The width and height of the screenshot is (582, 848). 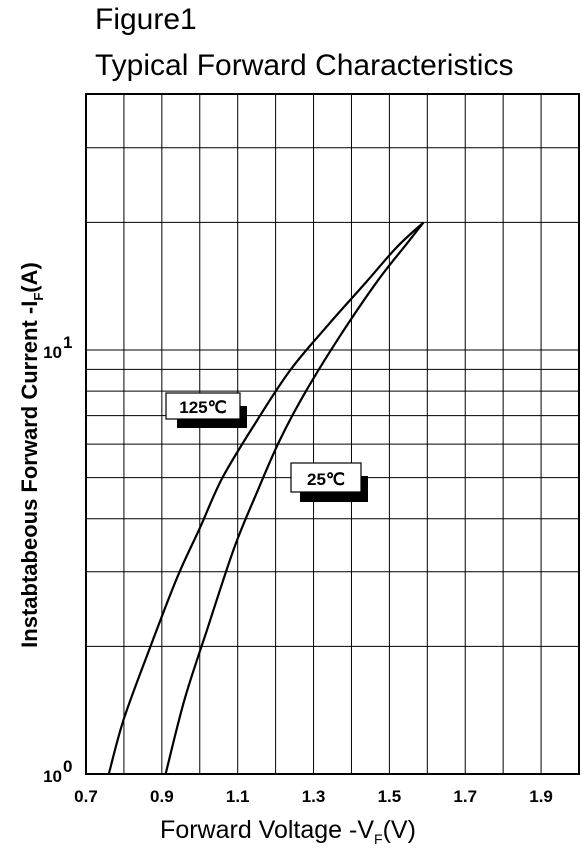 What do you see at coordinates (390, 796) in the screenshot?
I see `x-tick-label: 1.5` at bounding box center [390, 796].